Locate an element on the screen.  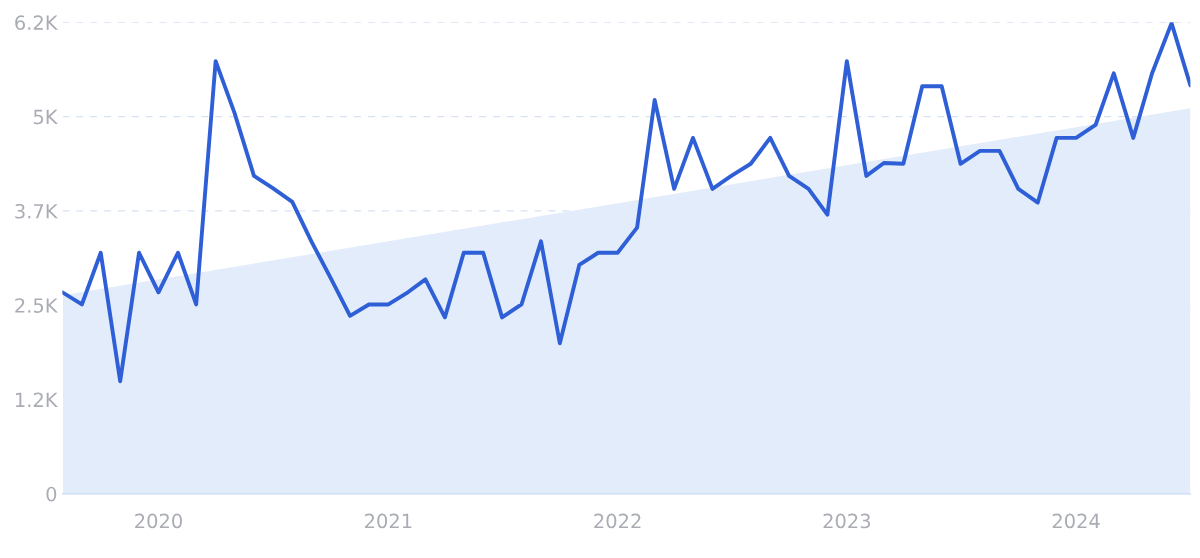
y-tick-label: 0 is located at coordinates (51, 494).